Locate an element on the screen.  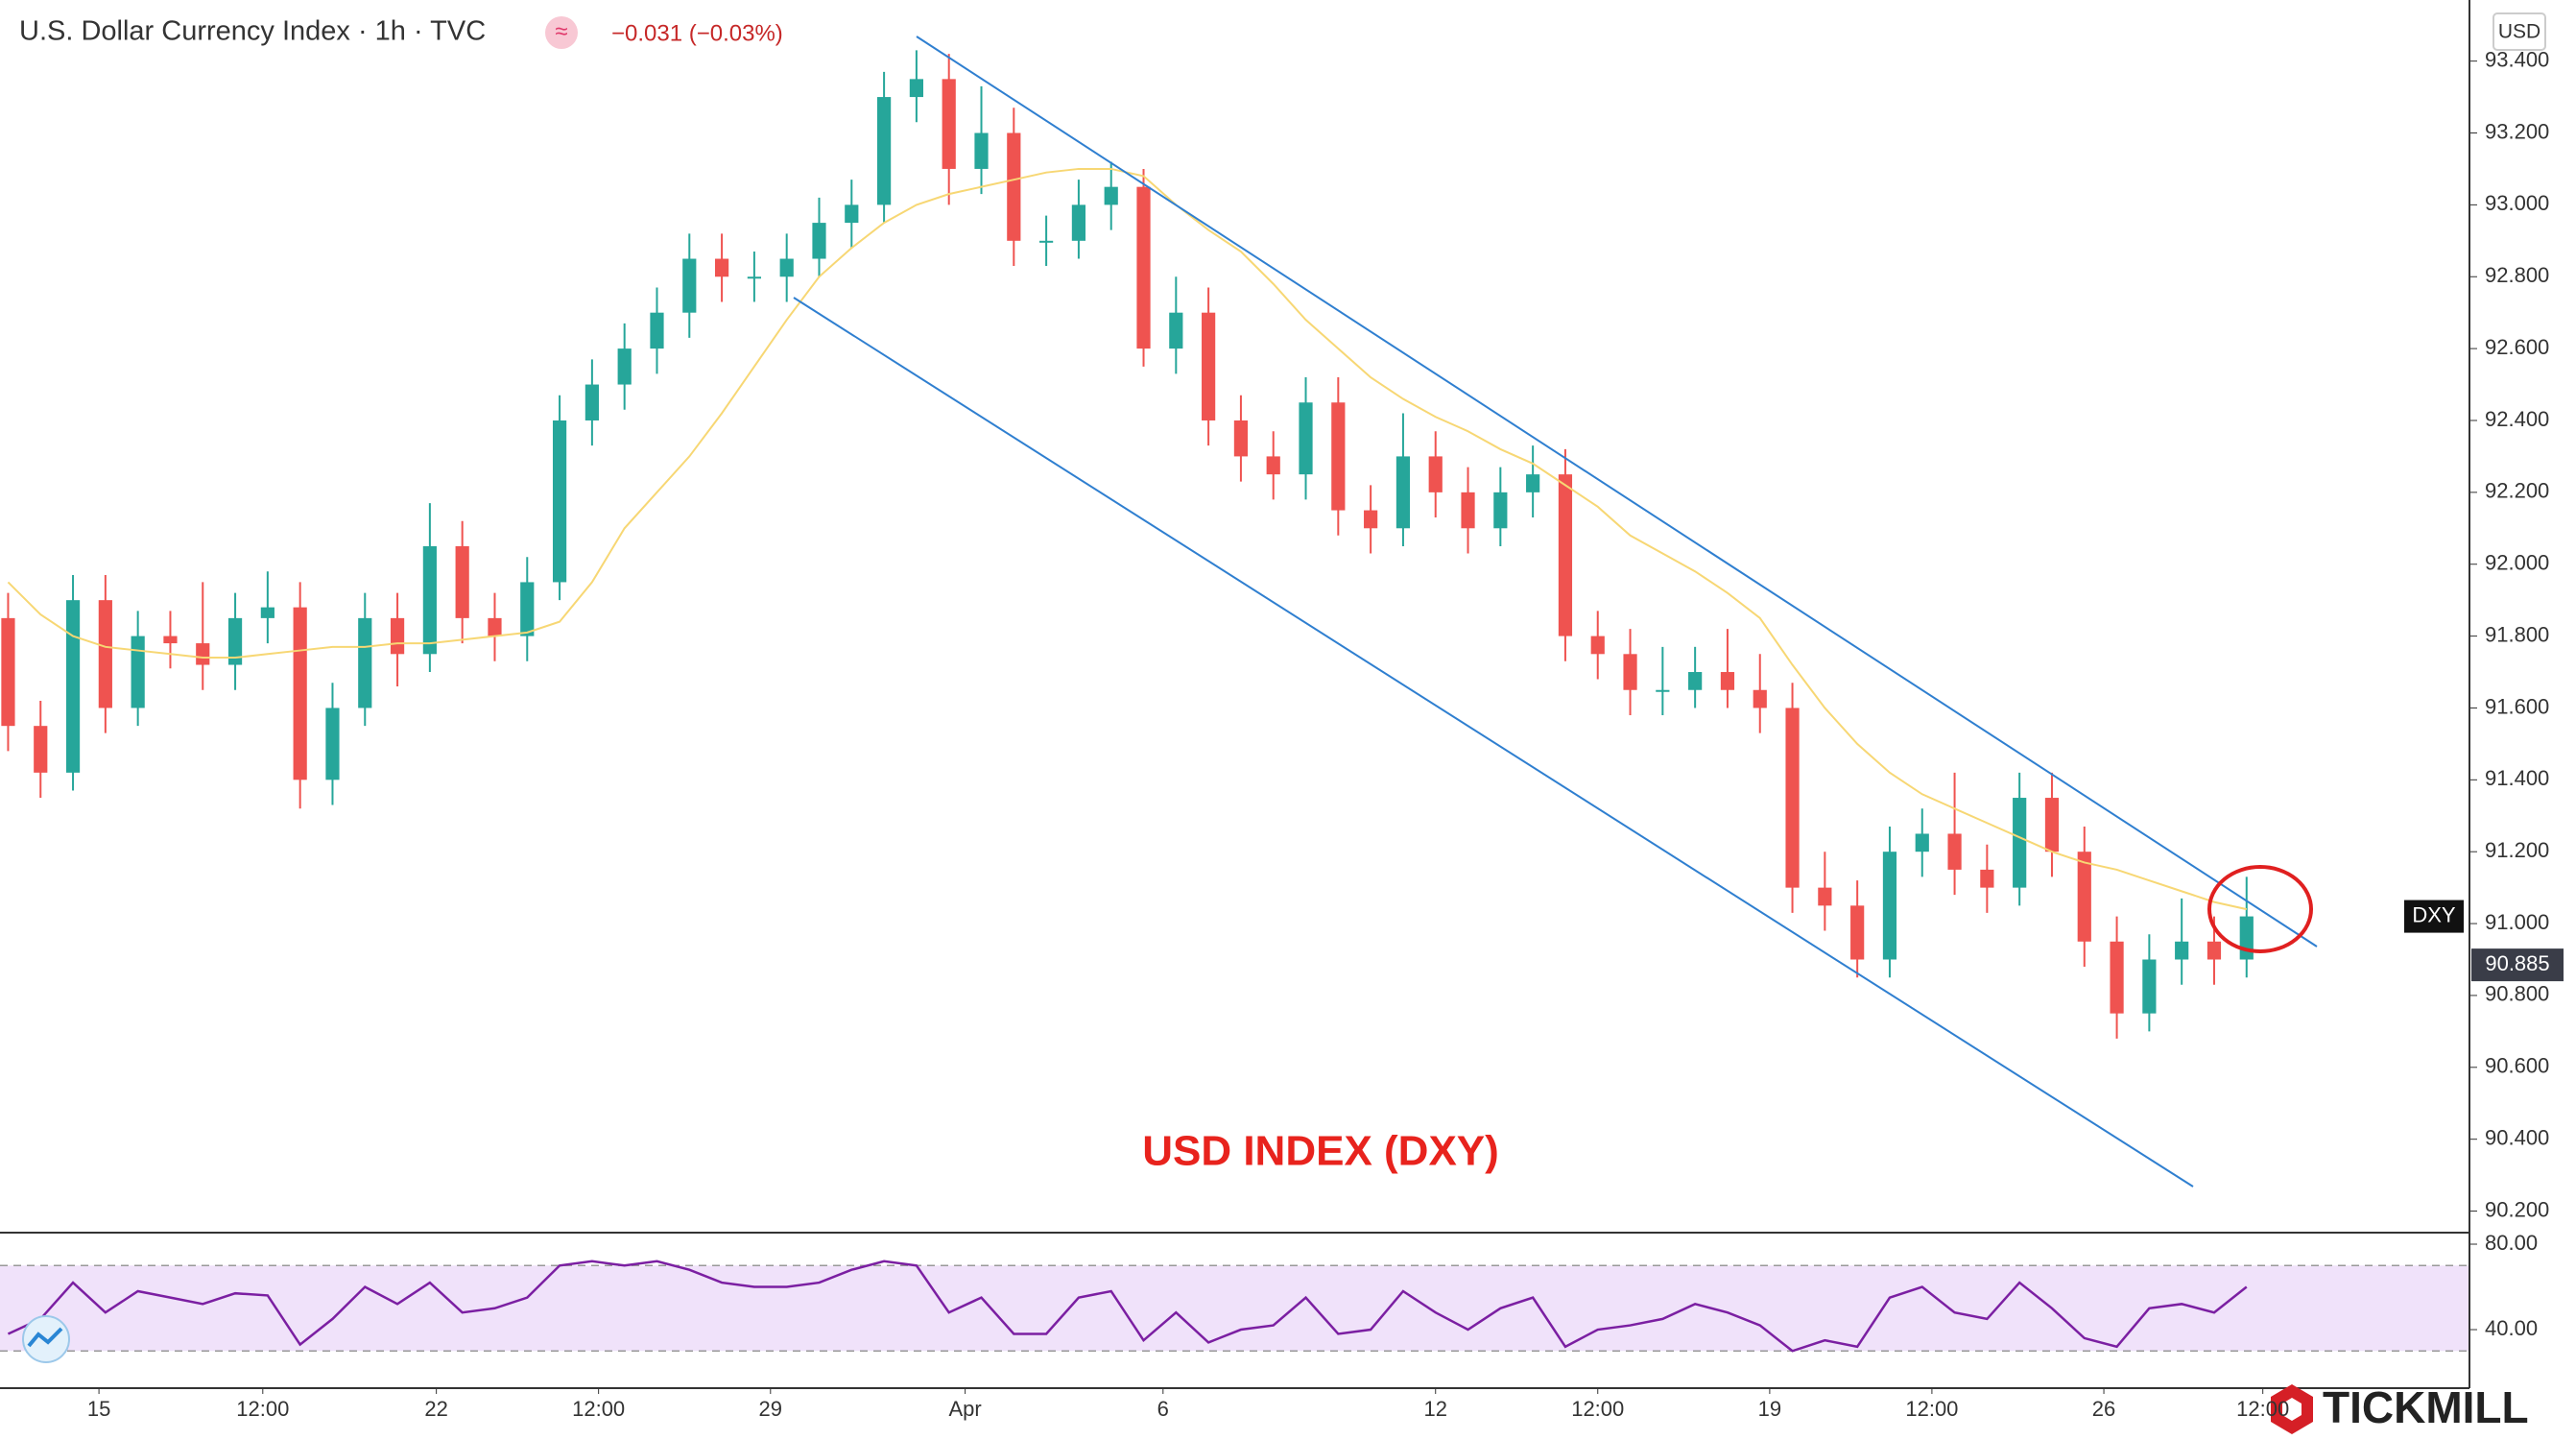
y-tick-label: 92.800 is located at coordinates (2517, 275).